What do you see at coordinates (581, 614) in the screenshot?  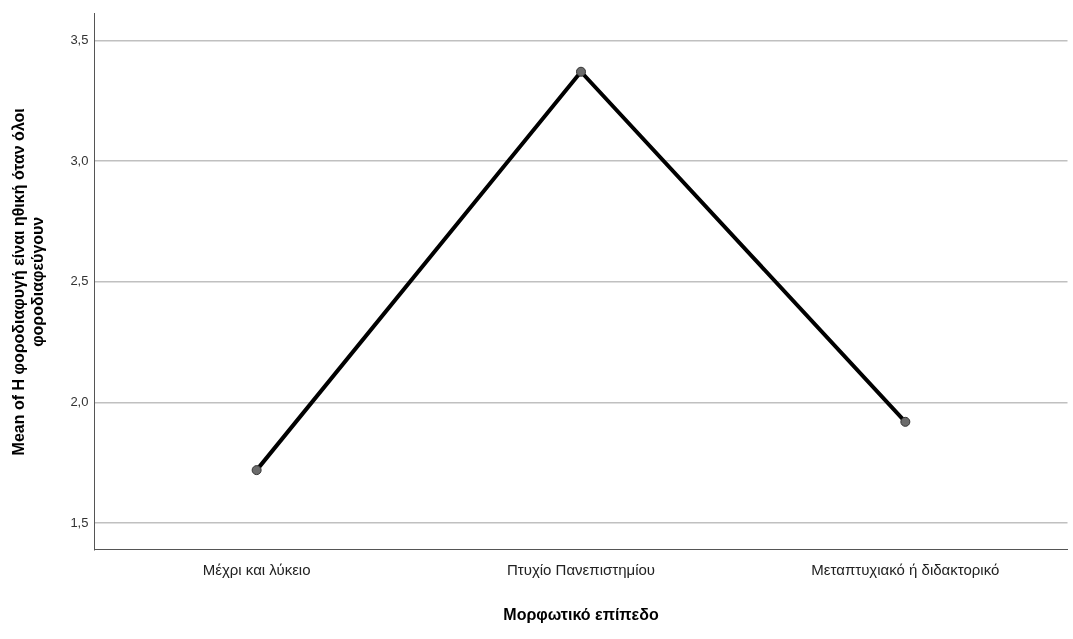 I see `x-axis-title: Μορφωτικό επίπεδο` at bounding box center [581, 614].